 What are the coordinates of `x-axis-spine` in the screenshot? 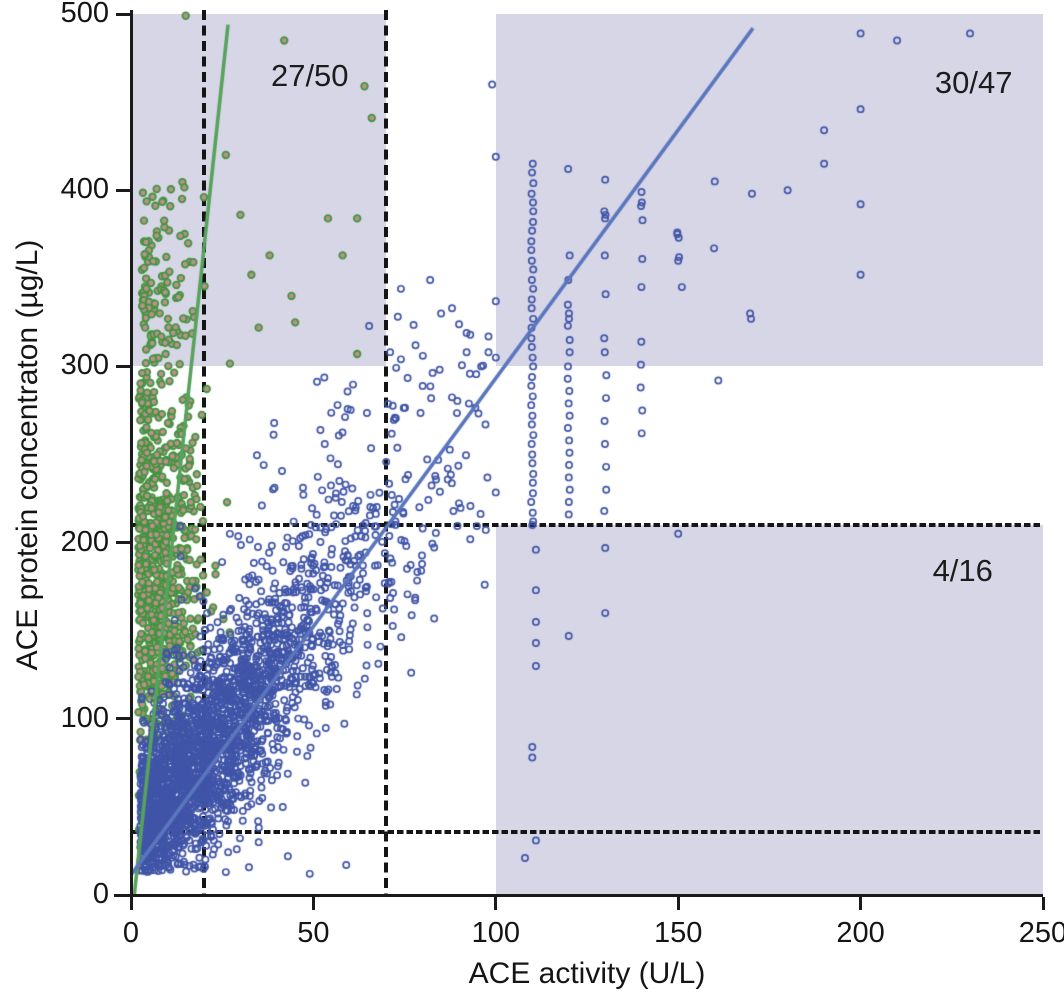 It's located at (578, 895).